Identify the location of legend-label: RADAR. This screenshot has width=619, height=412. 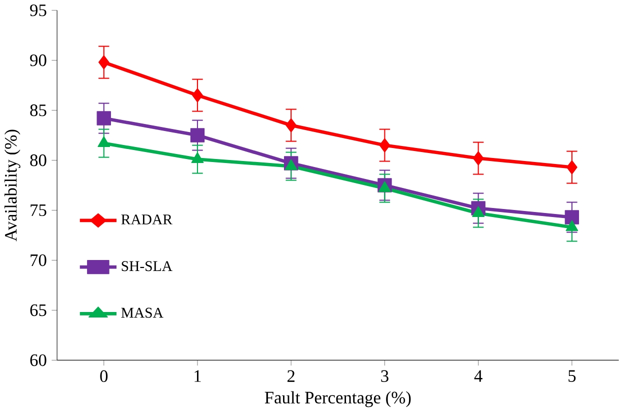
(146, 219).